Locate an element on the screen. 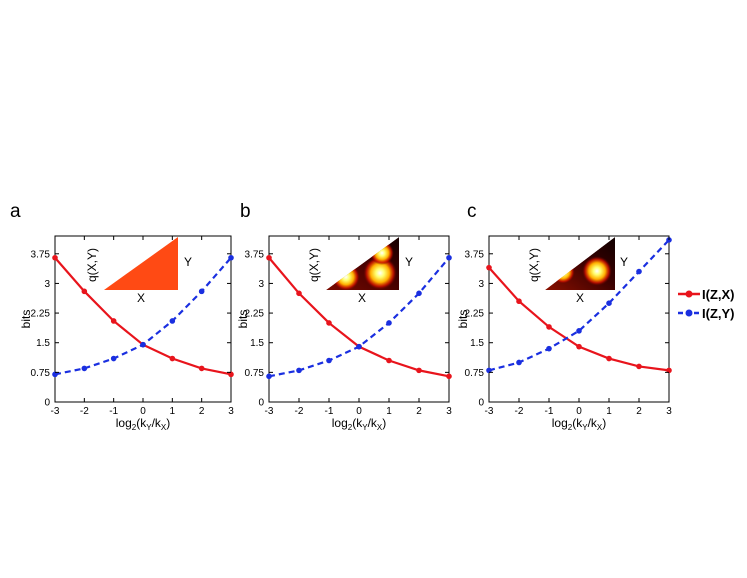 The image size is (747, 578). panel-letter: c is located at coordinates (472, 211).